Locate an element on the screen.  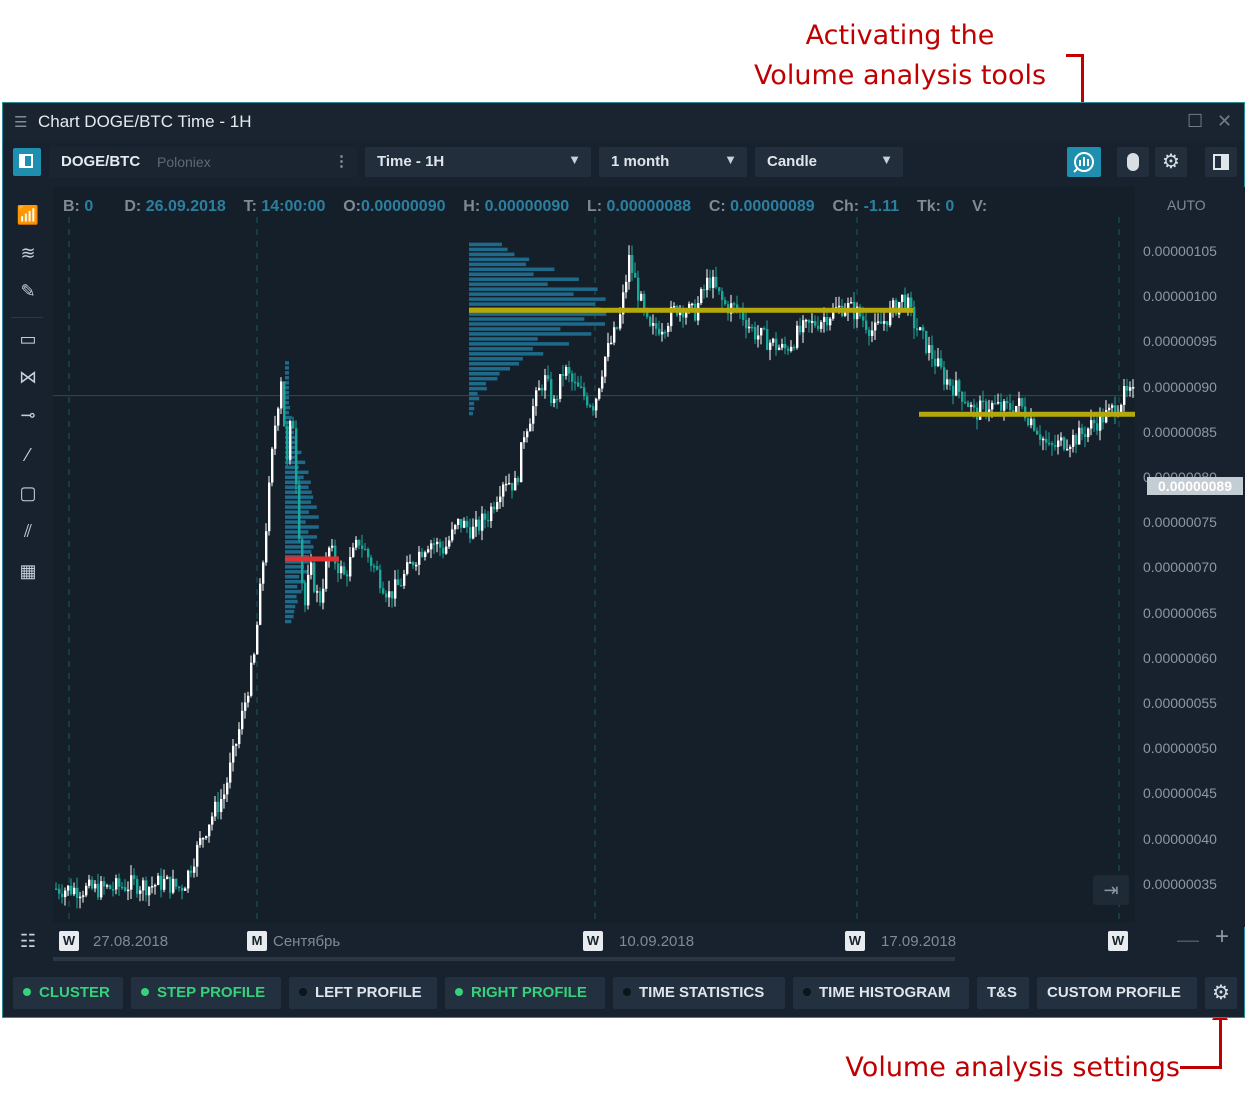
mouse-mode-button is located at coordinates (1133, 162).